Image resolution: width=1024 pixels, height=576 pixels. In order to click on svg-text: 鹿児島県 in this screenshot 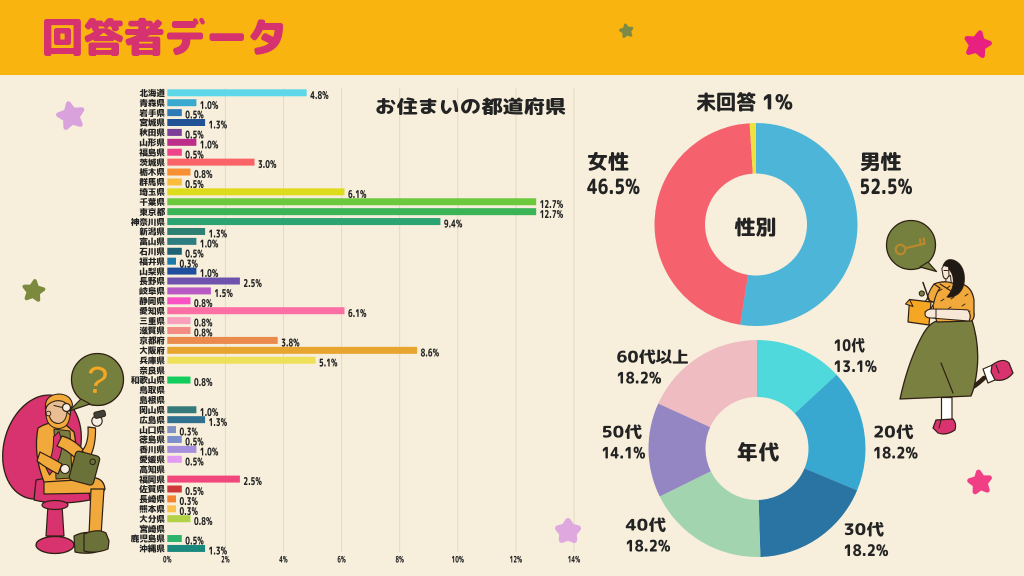, I will do `click(148, 539)`.